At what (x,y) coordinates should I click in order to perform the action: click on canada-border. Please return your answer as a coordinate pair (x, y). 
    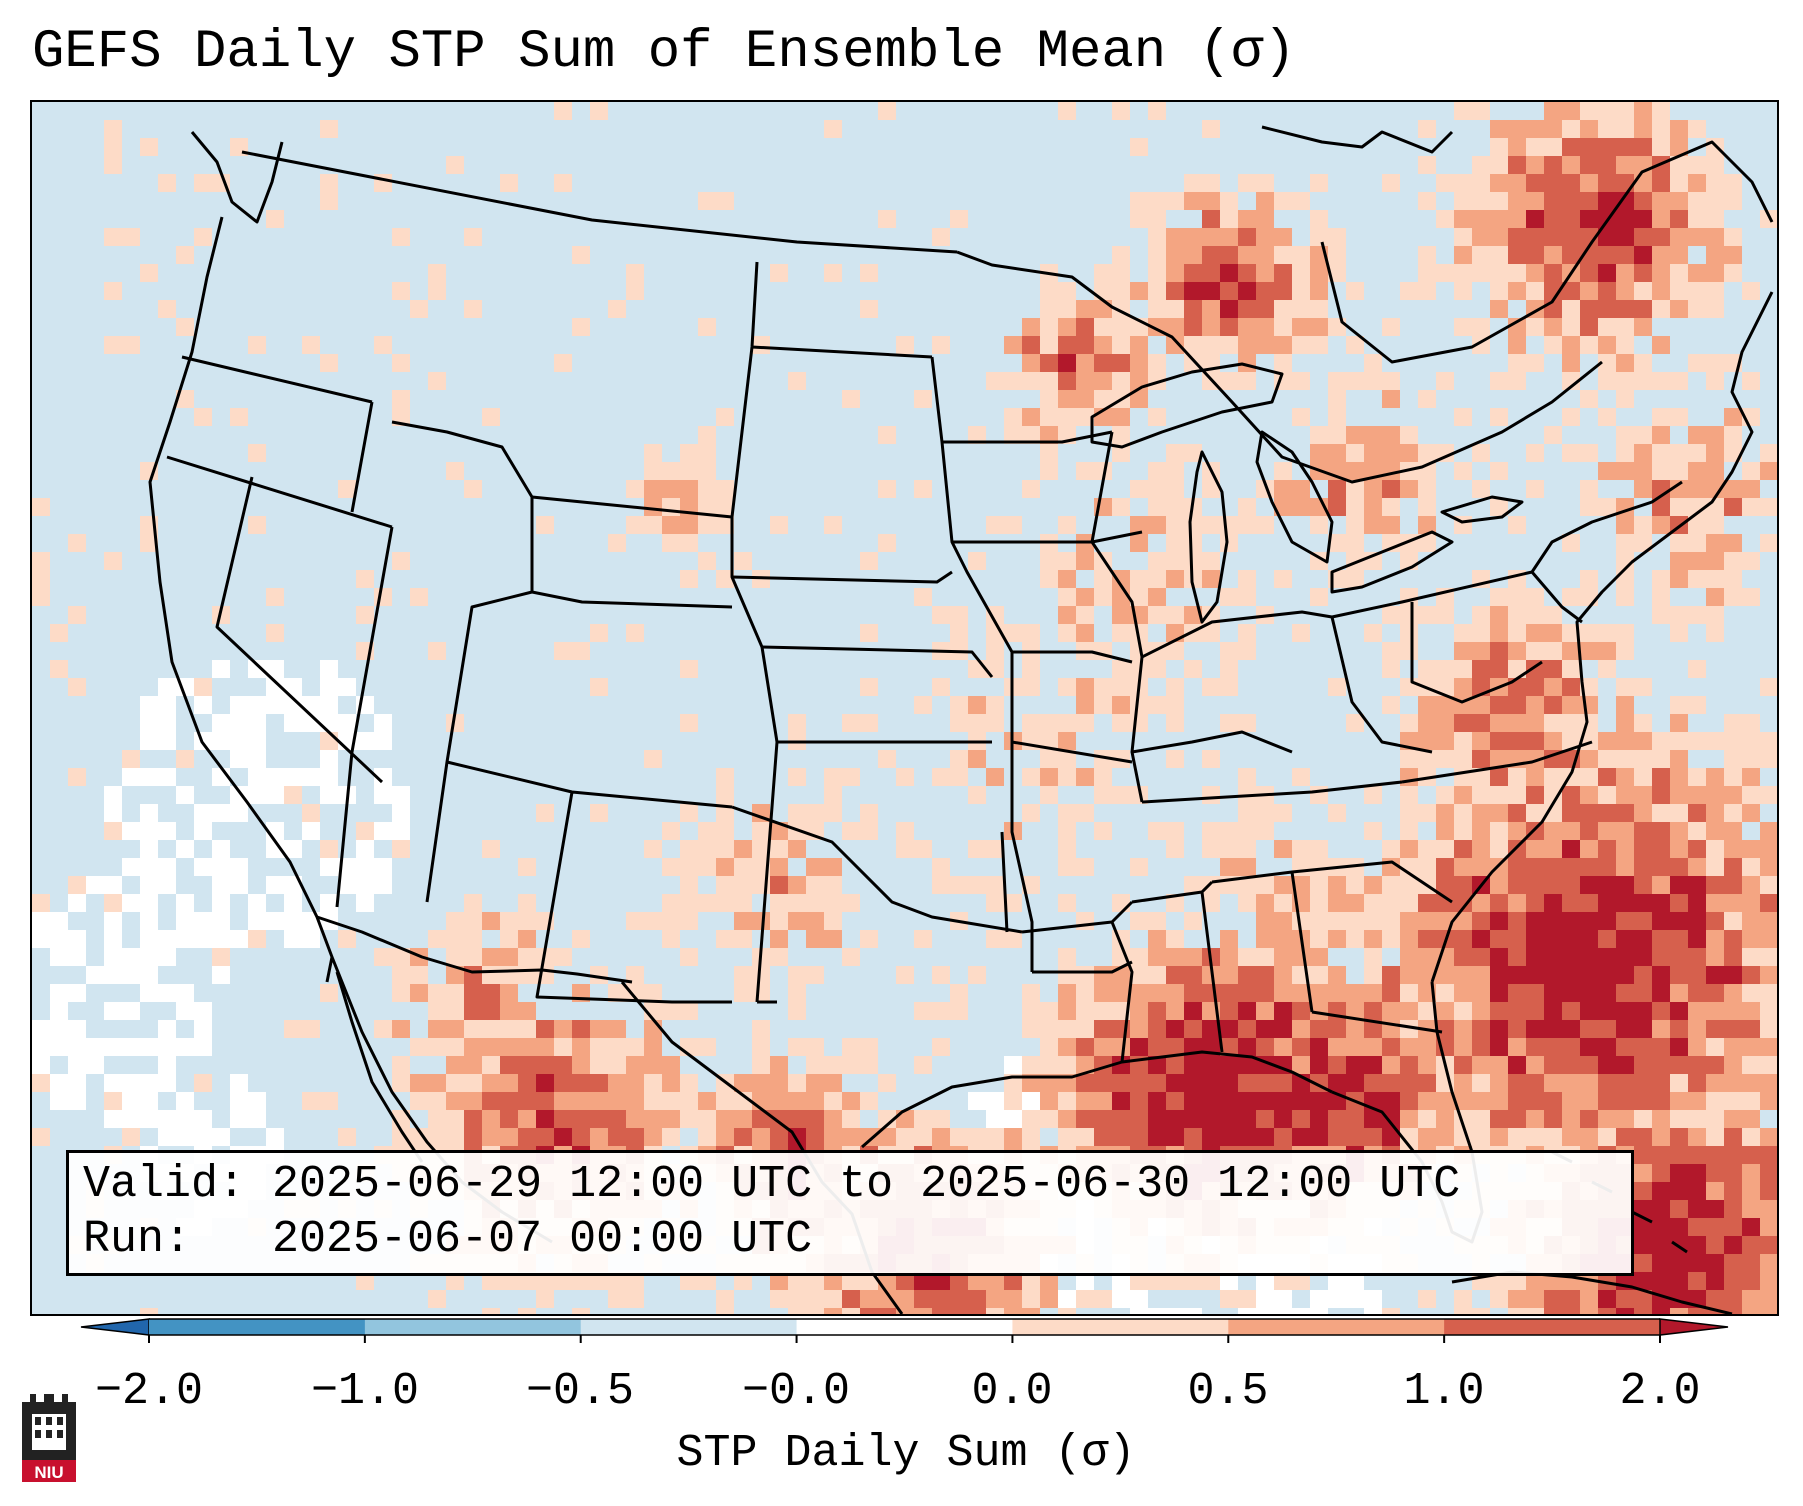
    Looking at the image, I should click on (599, 202).